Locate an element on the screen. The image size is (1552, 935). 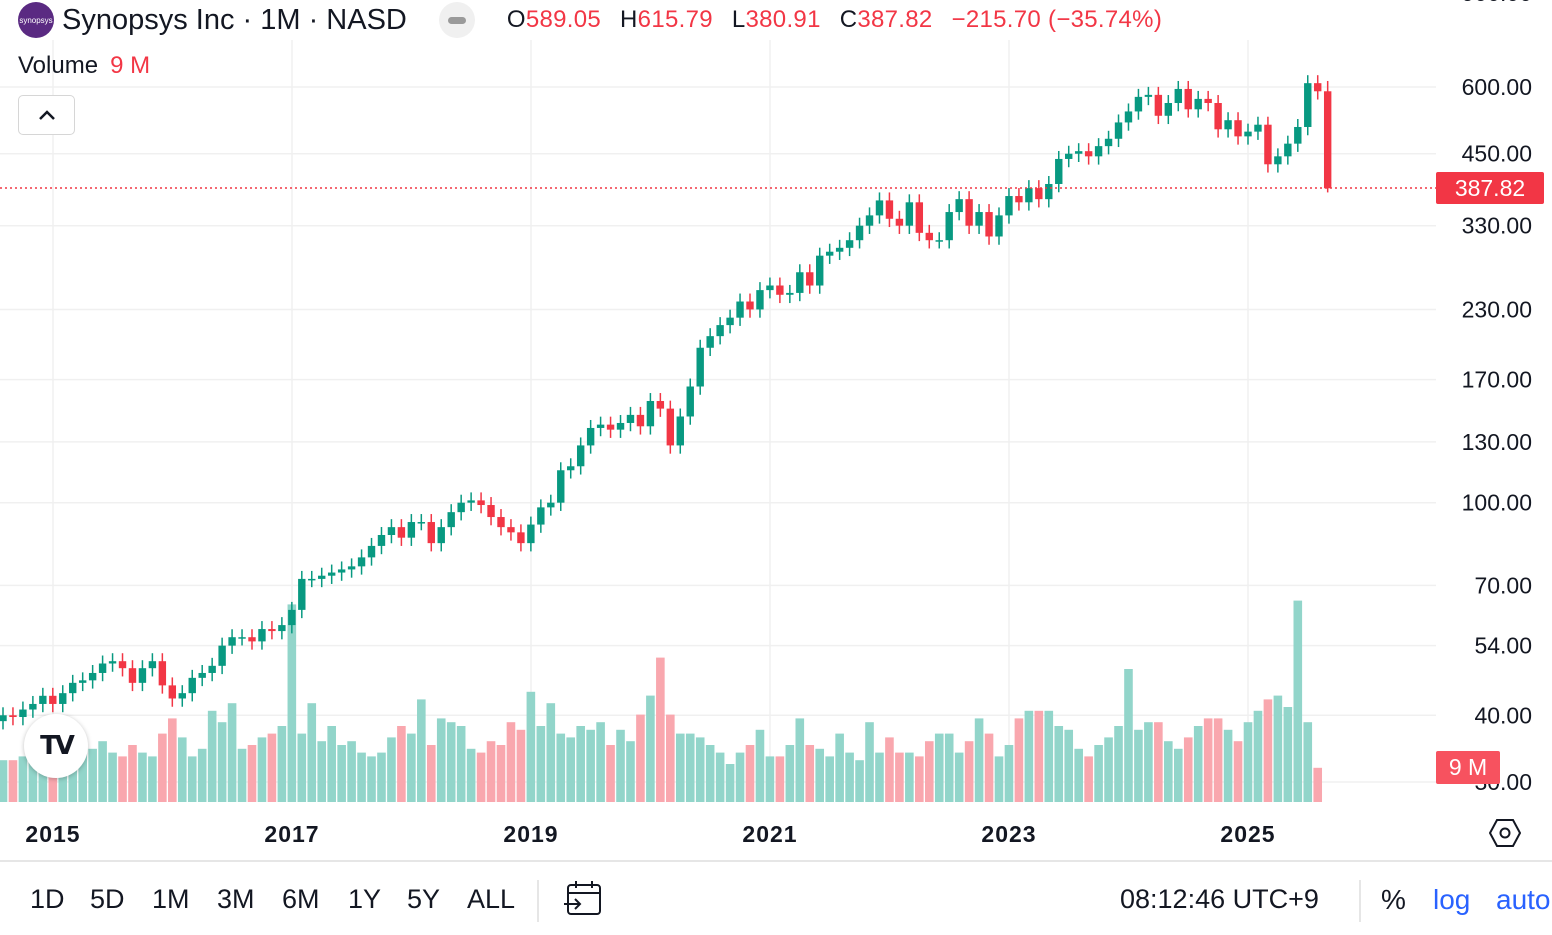
tradingview-logo: TV is located at coordinates (56, 746).